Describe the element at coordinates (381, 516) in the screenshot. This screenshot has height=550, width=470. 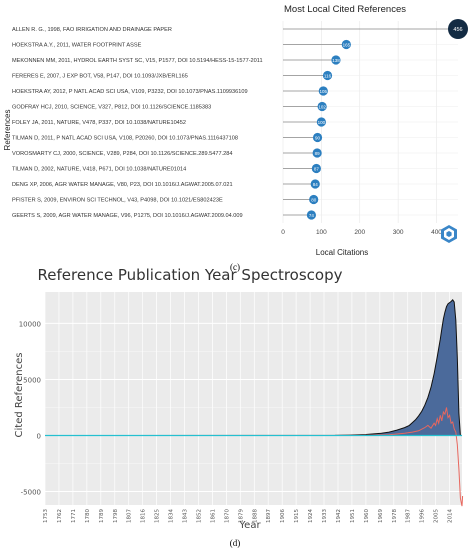
I see `x-tick-label: 1969` at that location.